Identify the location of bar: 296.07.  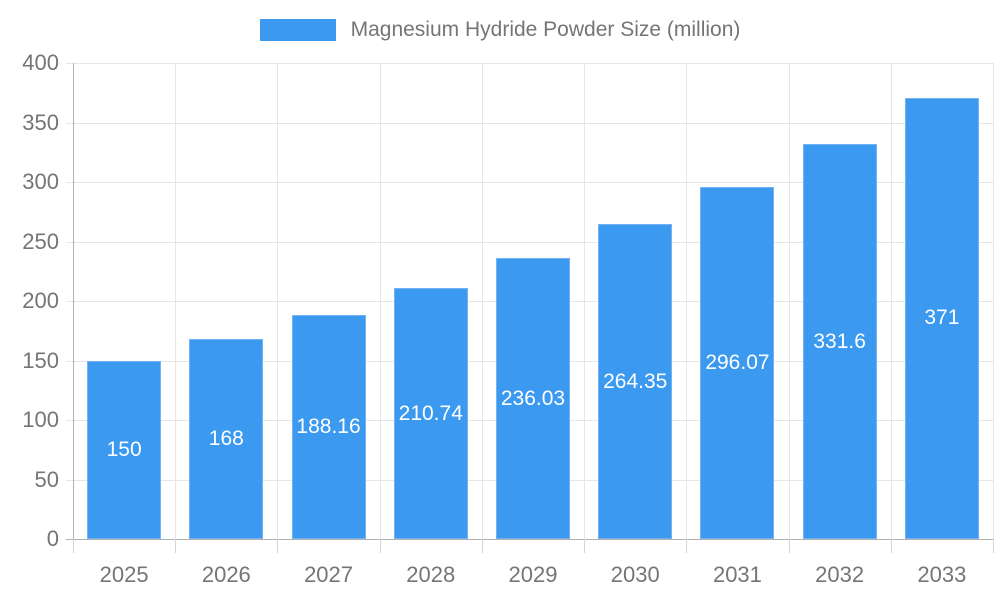
(737, 362).